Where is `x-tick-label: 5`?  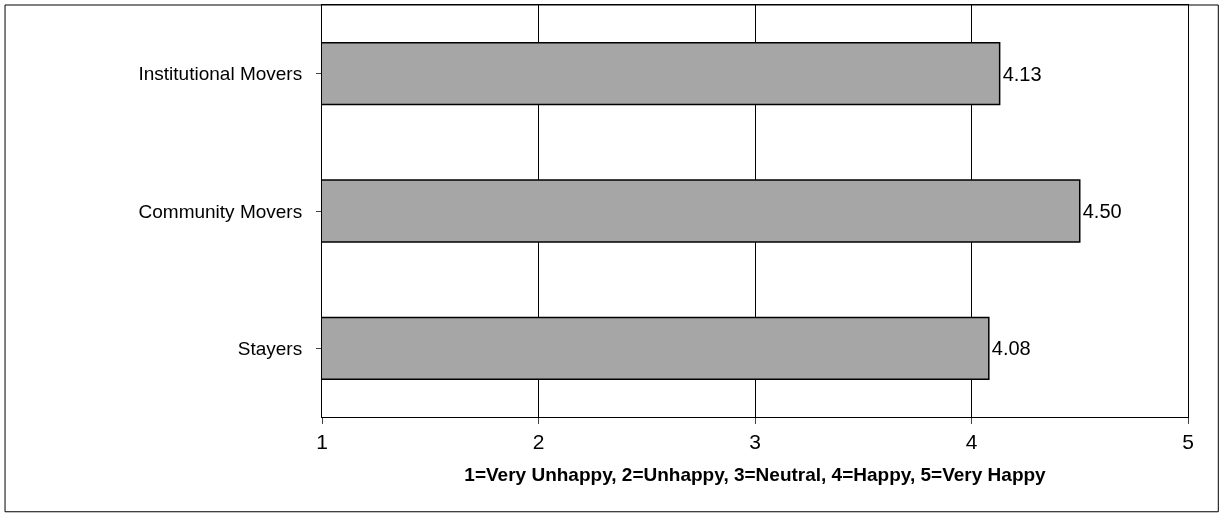
x-tick-label: 5 is located at coordinates (1188, 442).